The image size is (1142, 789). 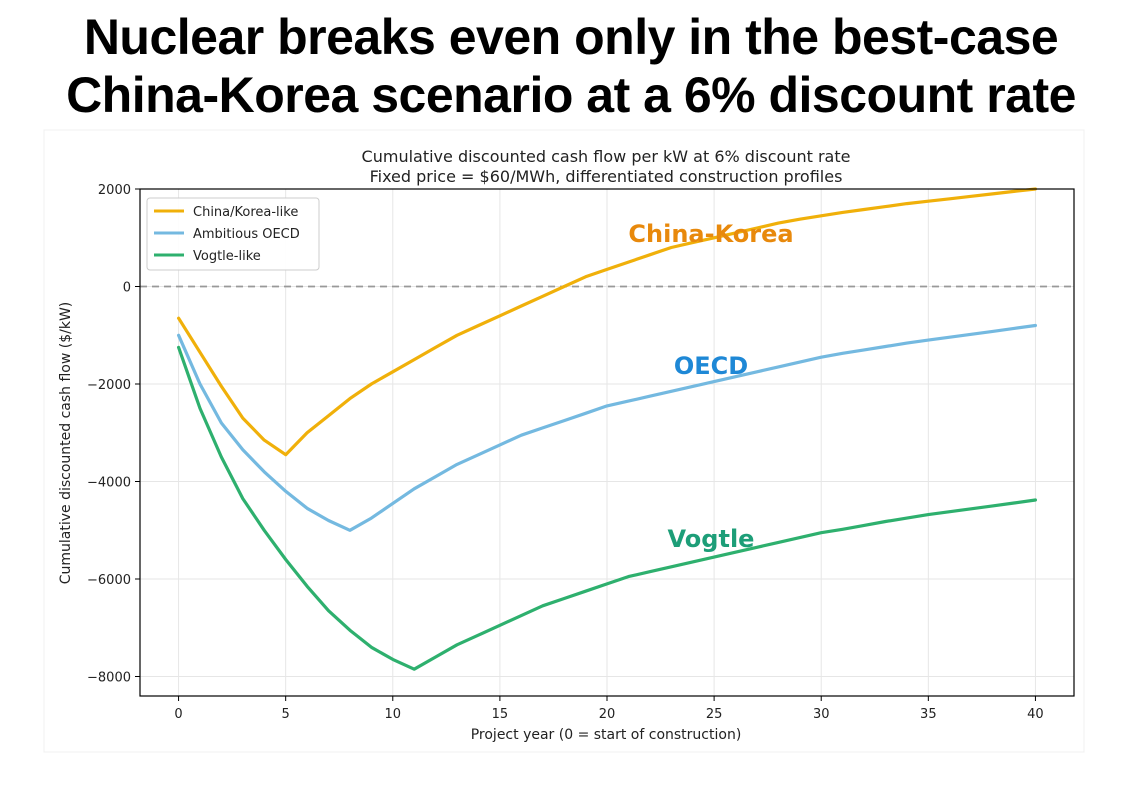 I want to click on y-axis-label: Cumulative discounted cash flow ($/kW), so click(x=66, y=443).